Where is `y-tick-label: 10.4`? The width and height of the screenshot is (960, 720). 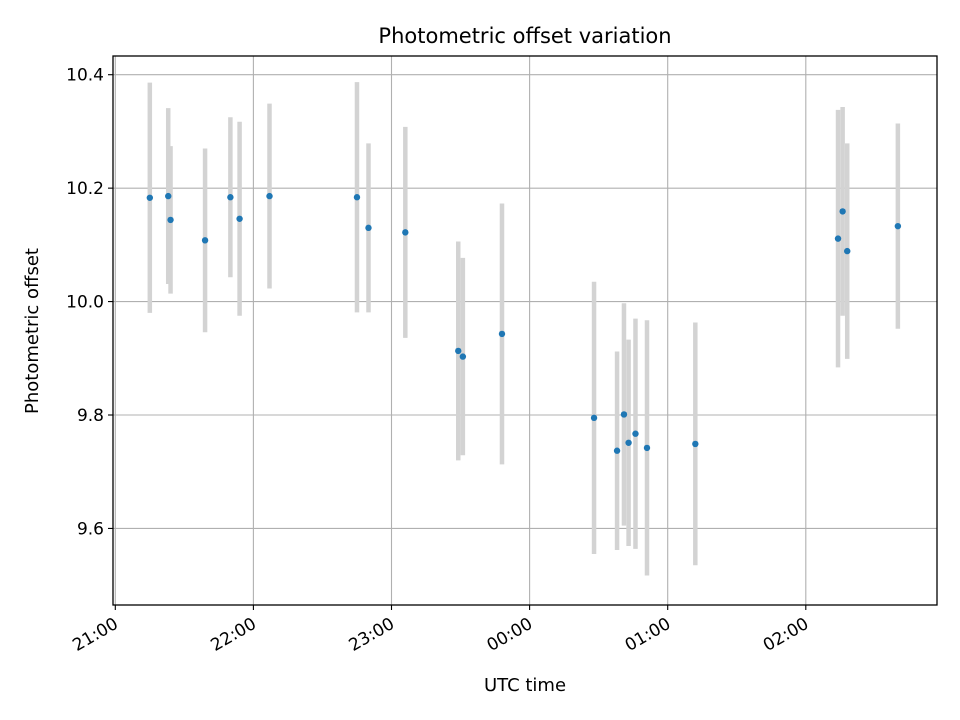 y-tick-label: 10.4 is located at coordinates (85, 76).